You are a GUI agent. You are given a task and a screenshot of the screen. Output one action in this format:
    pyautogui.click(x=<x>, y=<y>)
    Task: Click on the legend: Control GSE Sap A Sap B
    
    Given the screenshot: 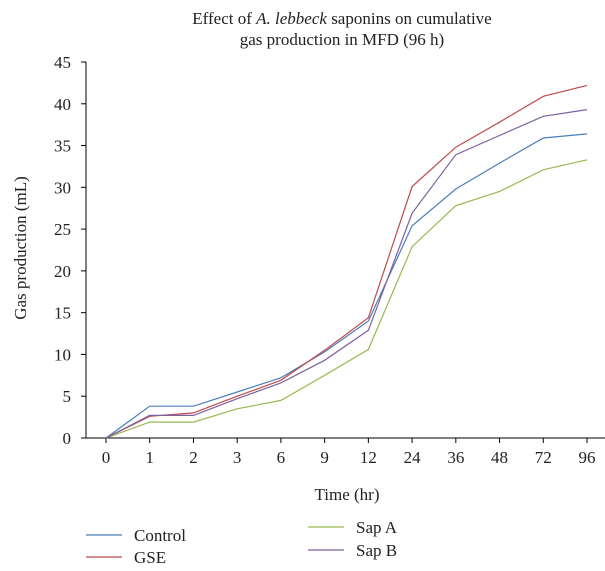 What is the action you would take?
    pyautogui.click(x=242, y=542)
    